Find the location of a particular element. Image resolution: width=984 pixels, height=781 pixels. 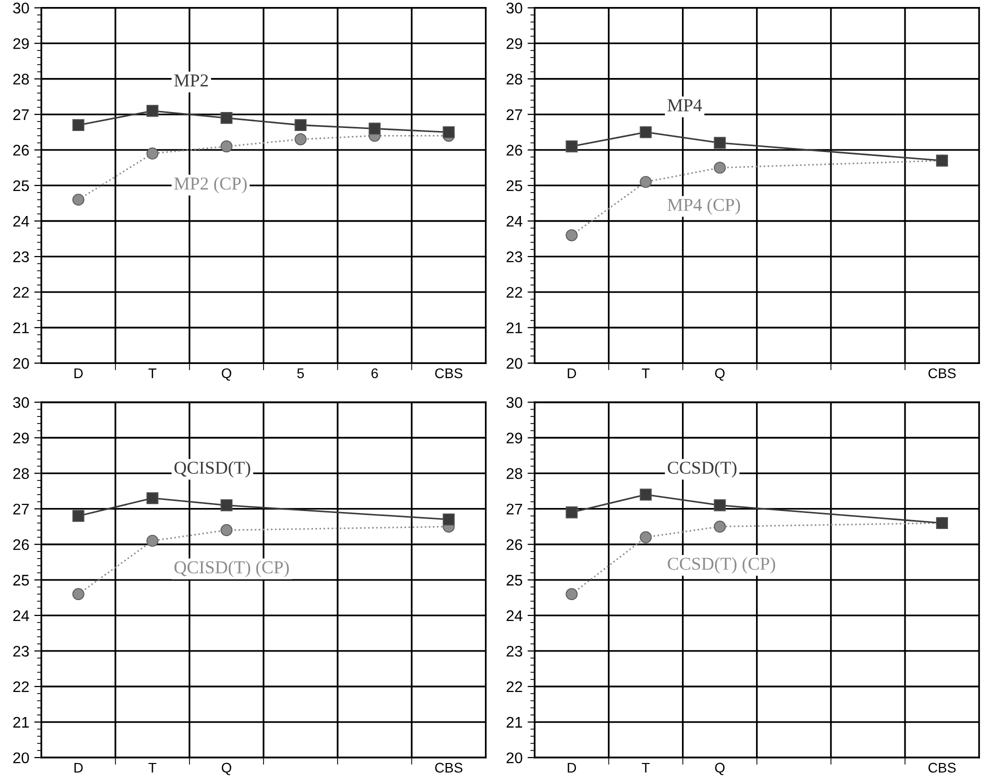

series-label: MP2 (CP) is located at coordinates (210, 185).